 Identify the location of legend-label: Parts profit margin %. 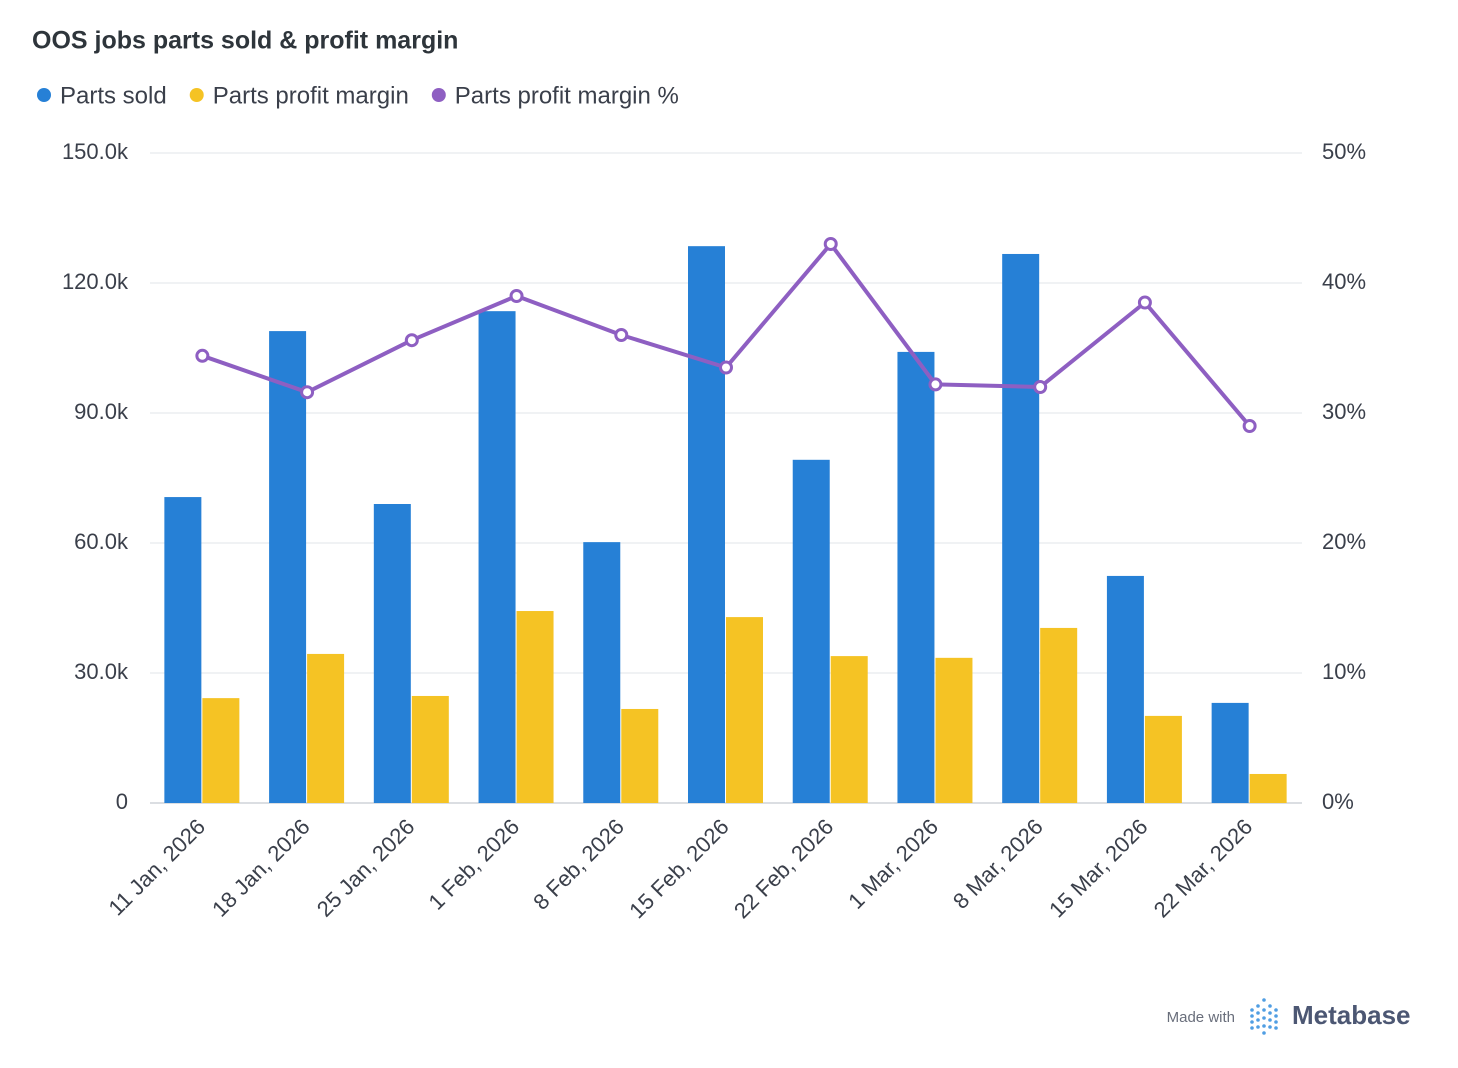
(567, 95).